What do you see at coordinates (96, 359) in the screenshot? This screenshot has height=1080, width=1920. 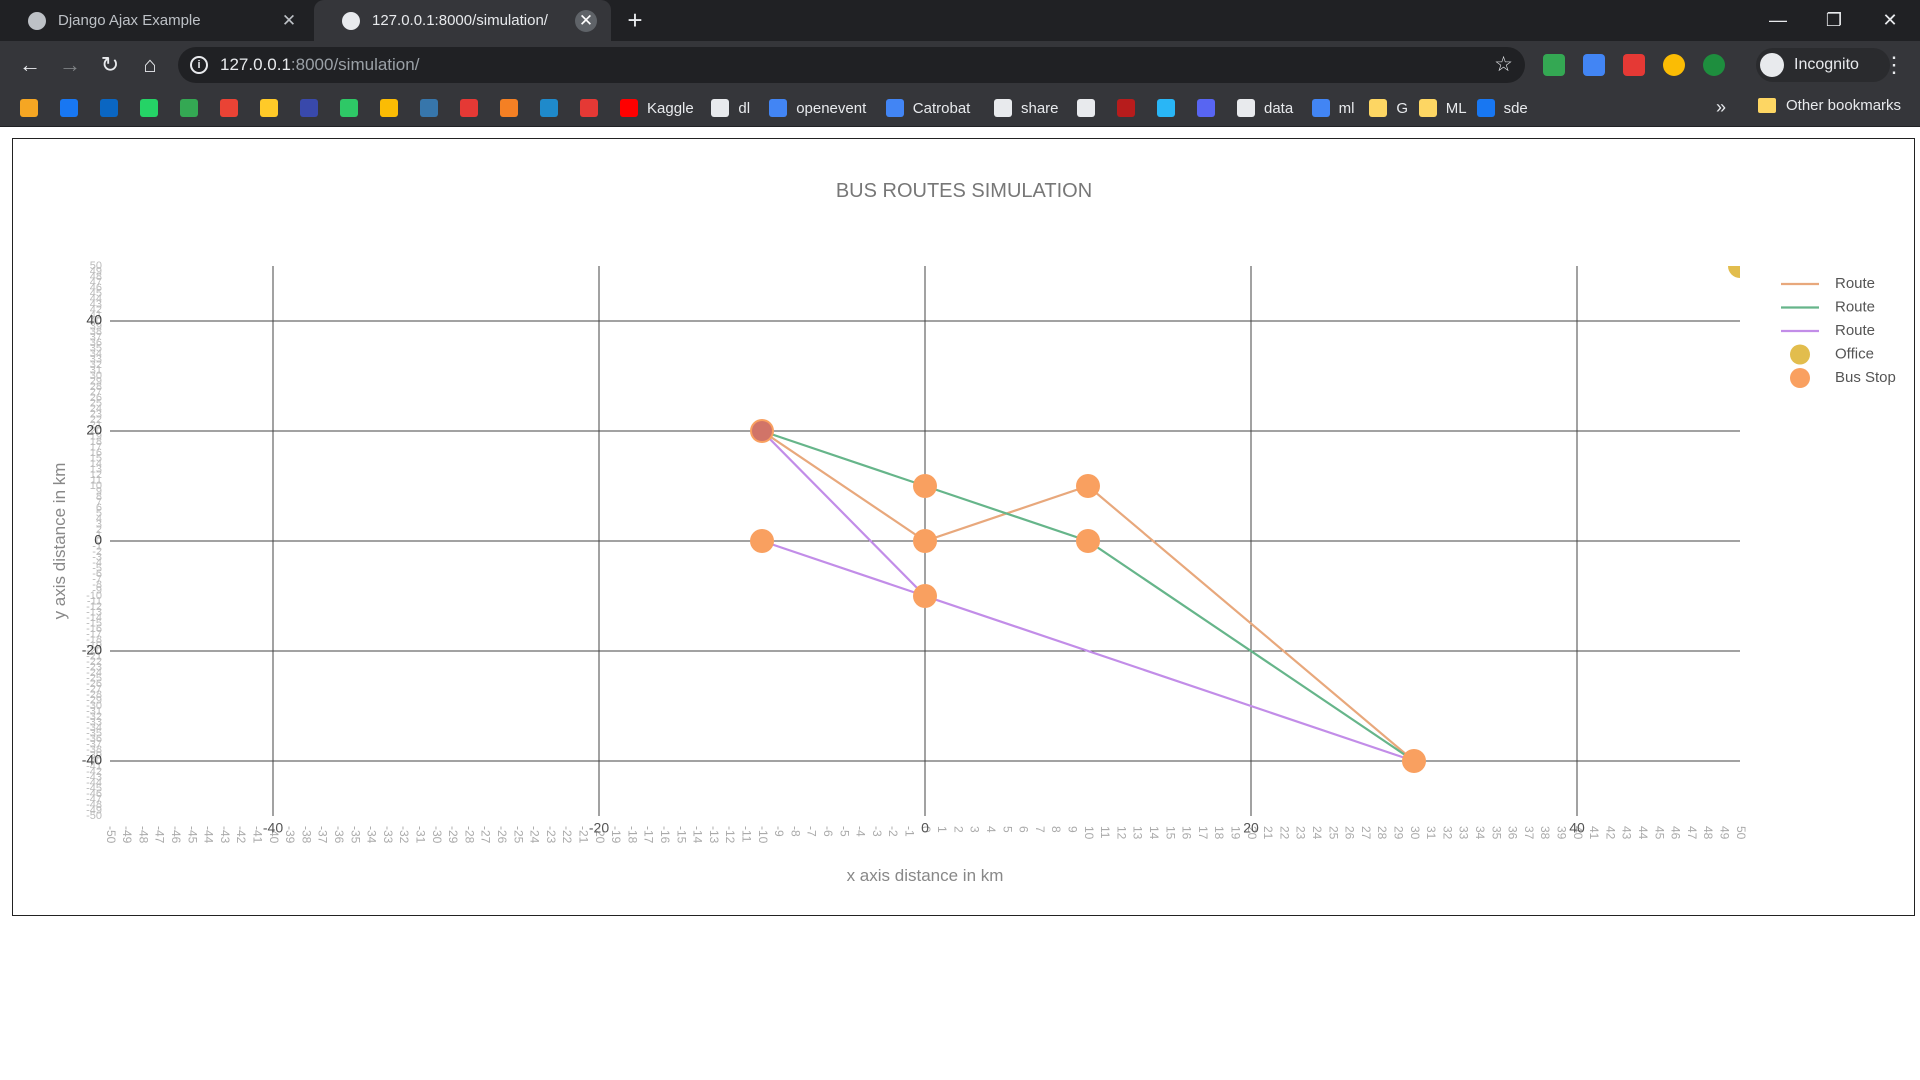 I see `y-minor-tick-label: 33` at bounding box center [96, 359].